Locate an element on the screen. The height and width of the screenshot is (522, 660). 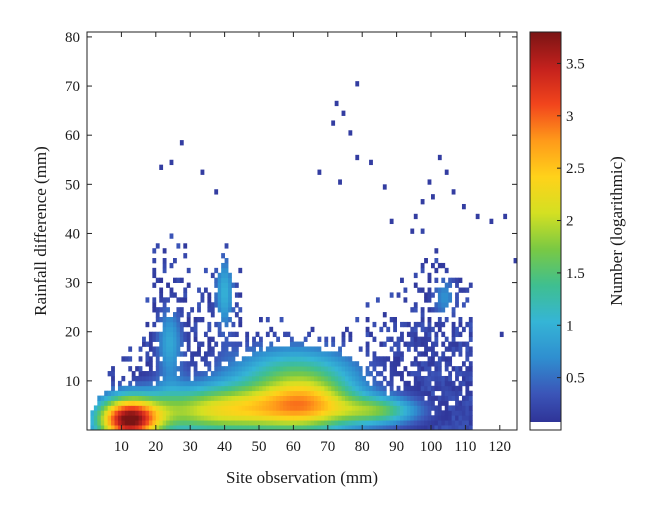
y-tick-label: 50 is located at coordinates (72, 185).